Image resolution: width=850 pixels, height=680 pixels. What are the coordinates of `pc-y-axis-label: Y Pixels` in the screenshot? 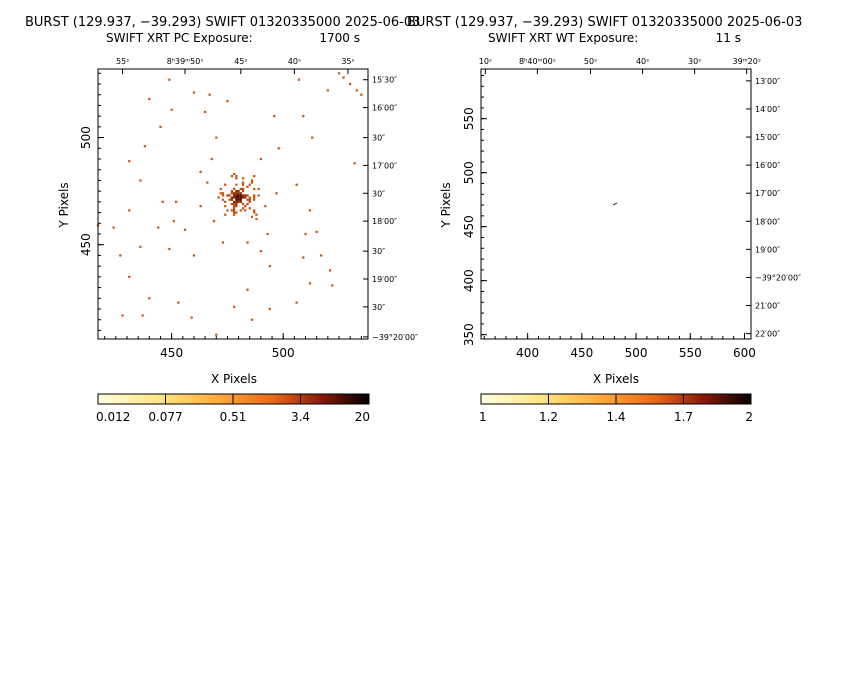 It's located at (64, 205).